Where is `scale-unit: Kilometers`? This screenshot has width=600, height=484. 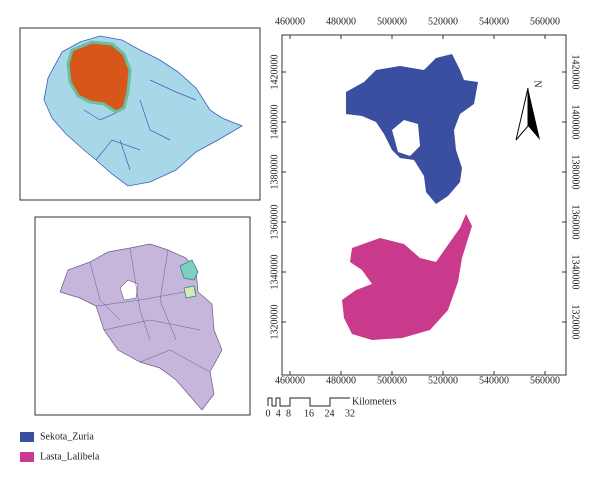 scale-unit: Kilometers is located at coordinates (374, 401).